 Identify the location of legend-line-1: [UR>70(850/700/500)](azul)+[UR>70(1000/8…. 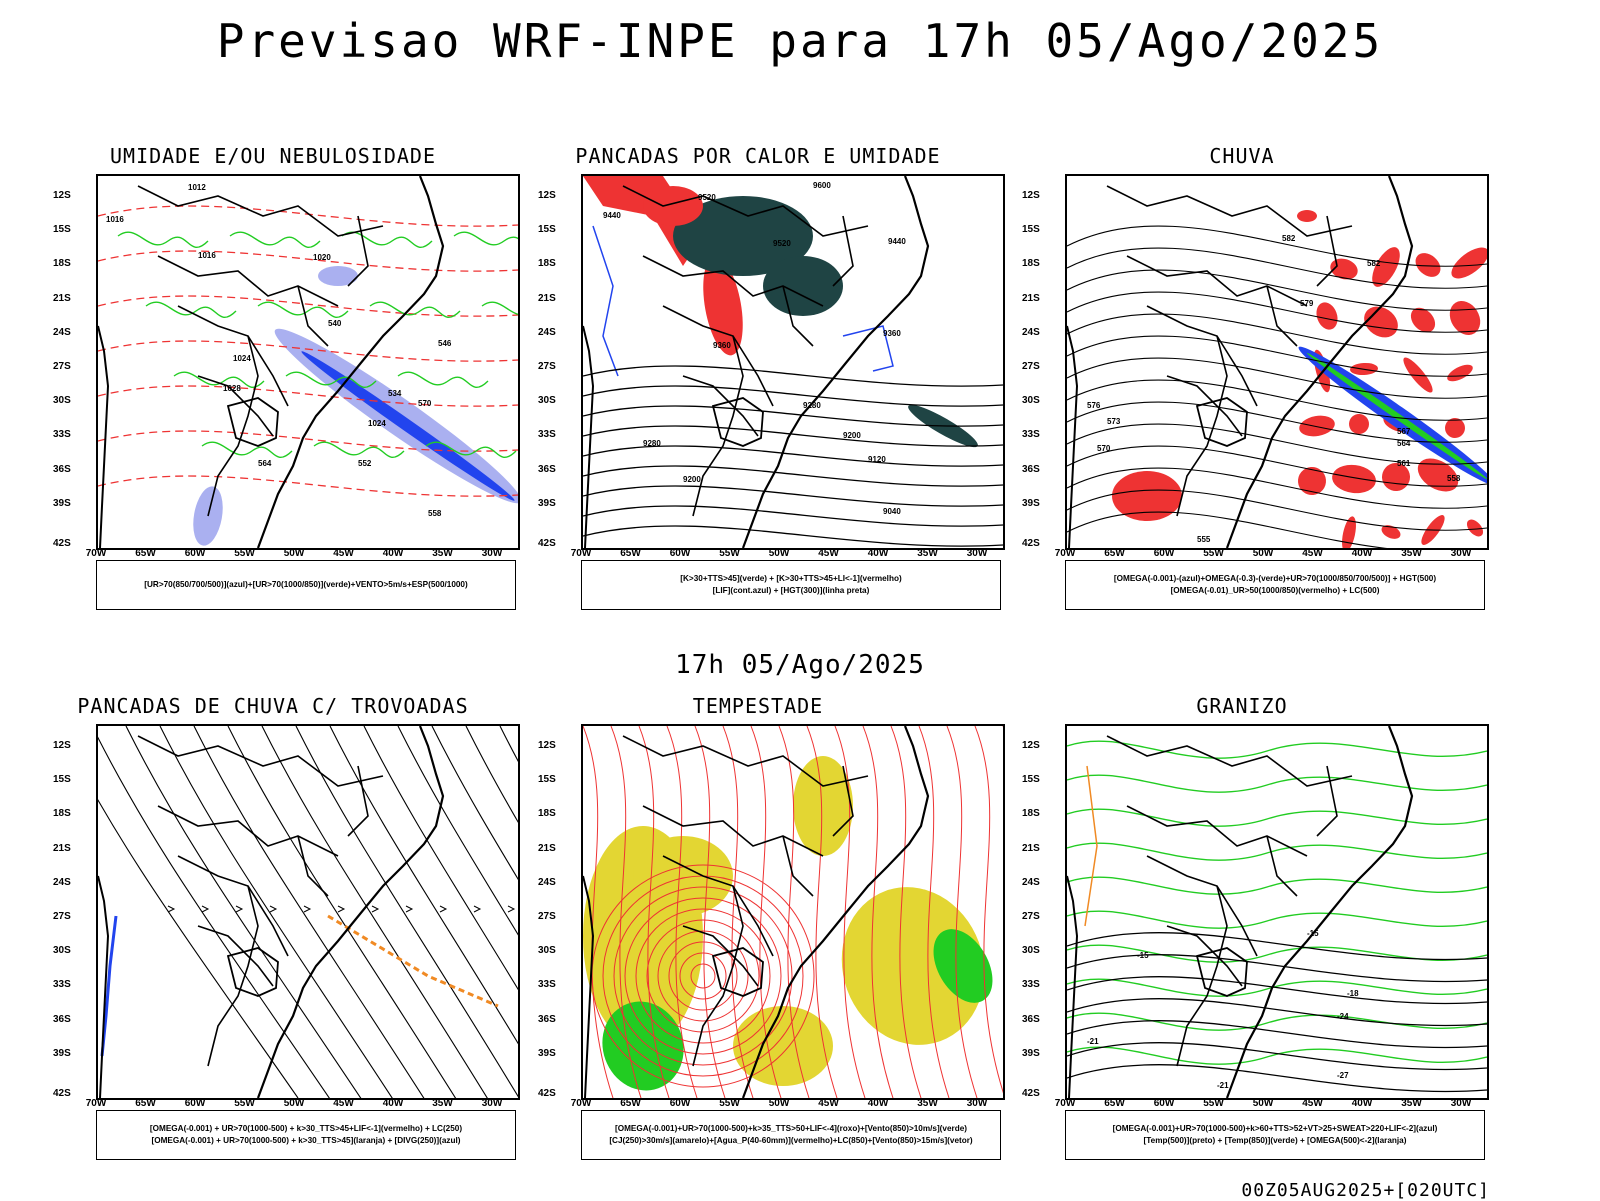
(306, 584).